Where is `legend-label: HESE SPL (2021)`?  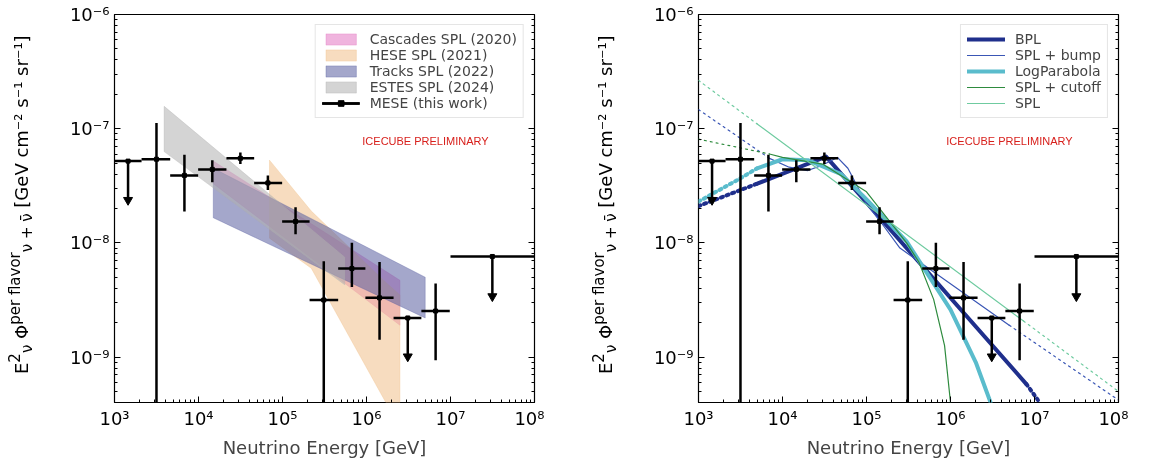 legend-label: HESE SPL (2021) is located at coordinates (428, 55).